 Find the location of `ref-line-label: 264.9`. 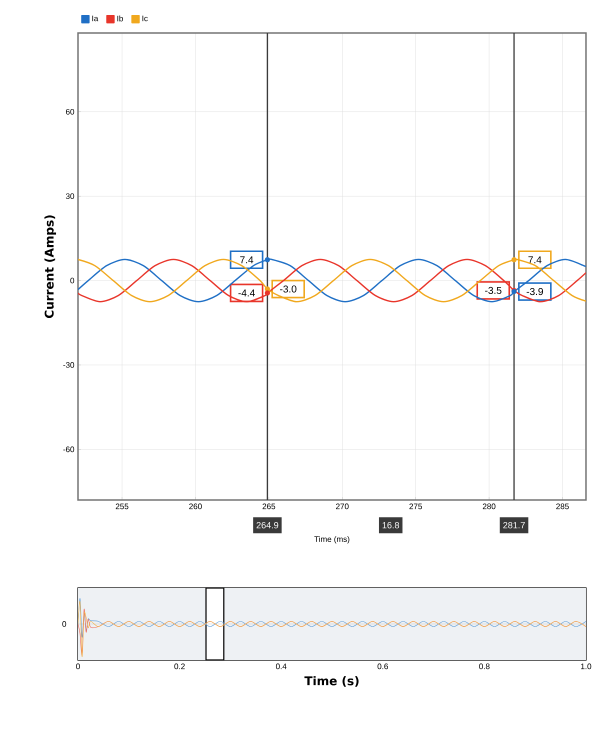

ref-line-label: 264.9 is located at coordinates (267, 525).